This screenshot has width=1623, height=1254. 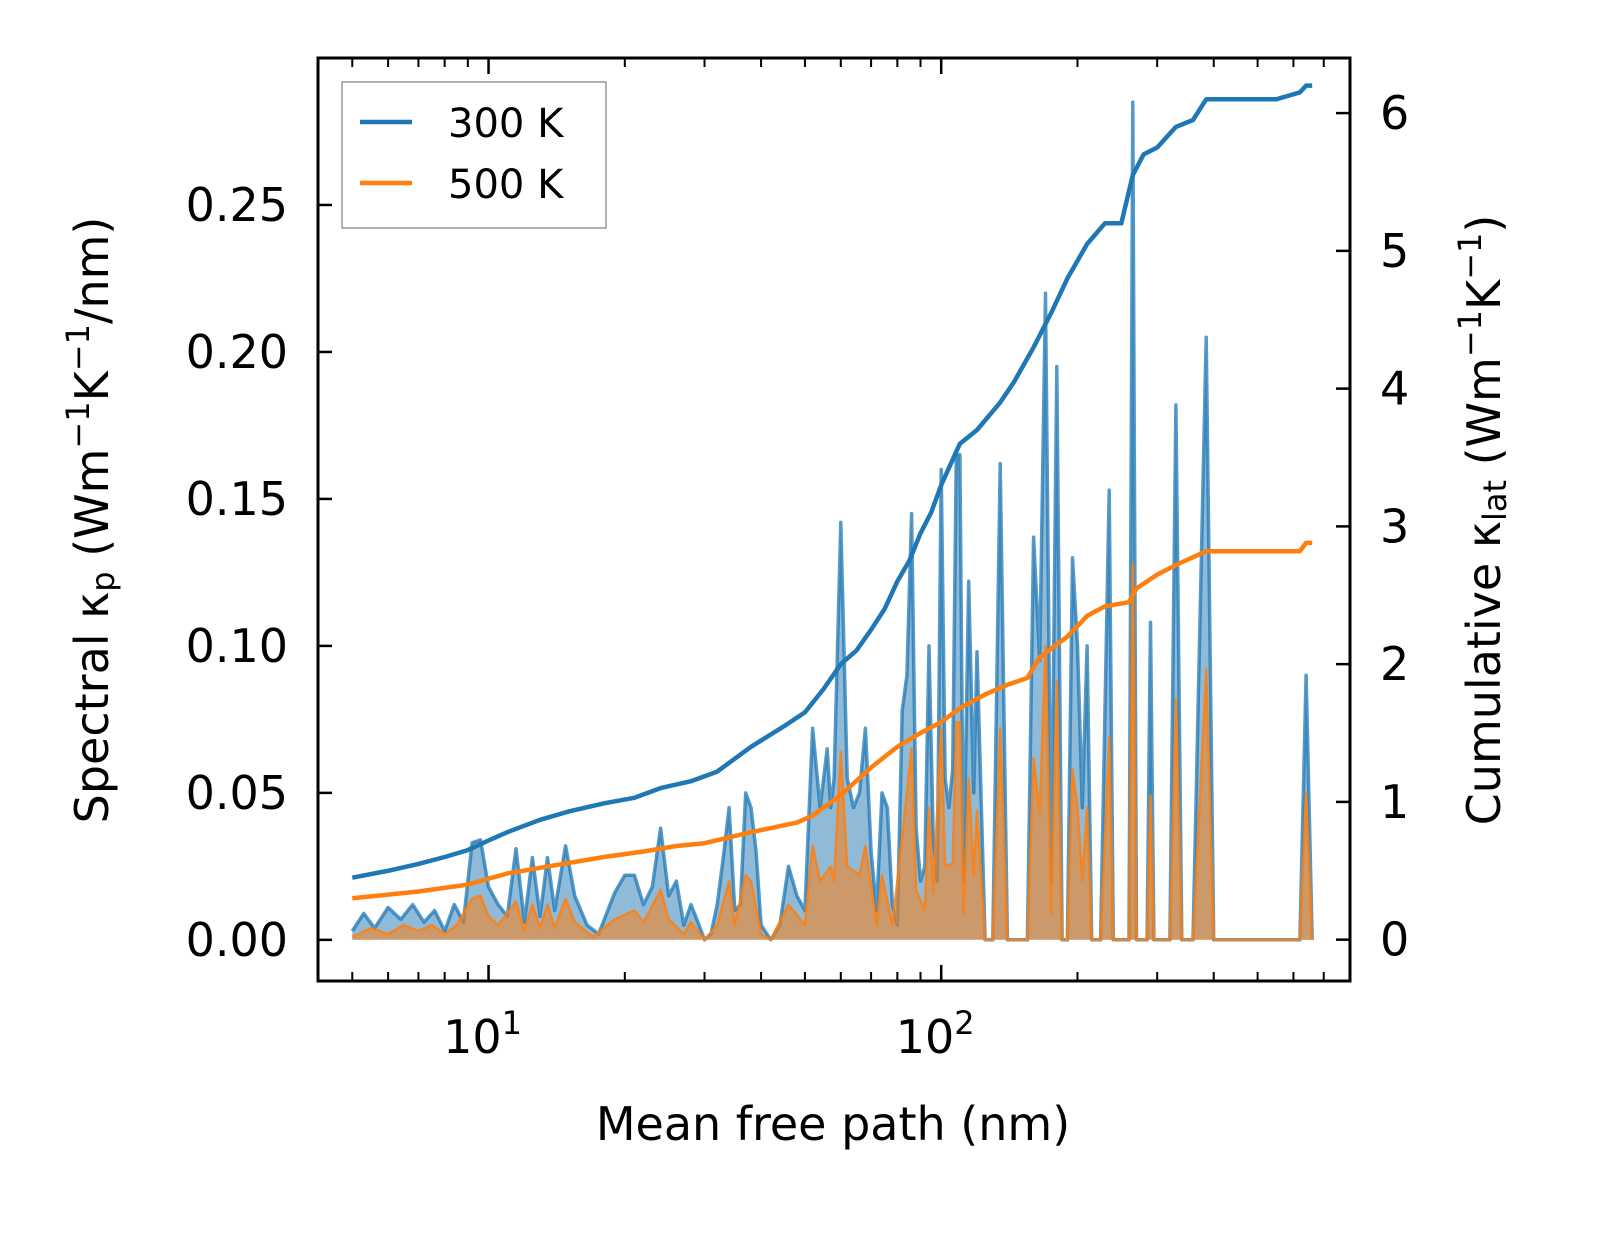 I want to click on legend-box, so click(x=474, y=155).